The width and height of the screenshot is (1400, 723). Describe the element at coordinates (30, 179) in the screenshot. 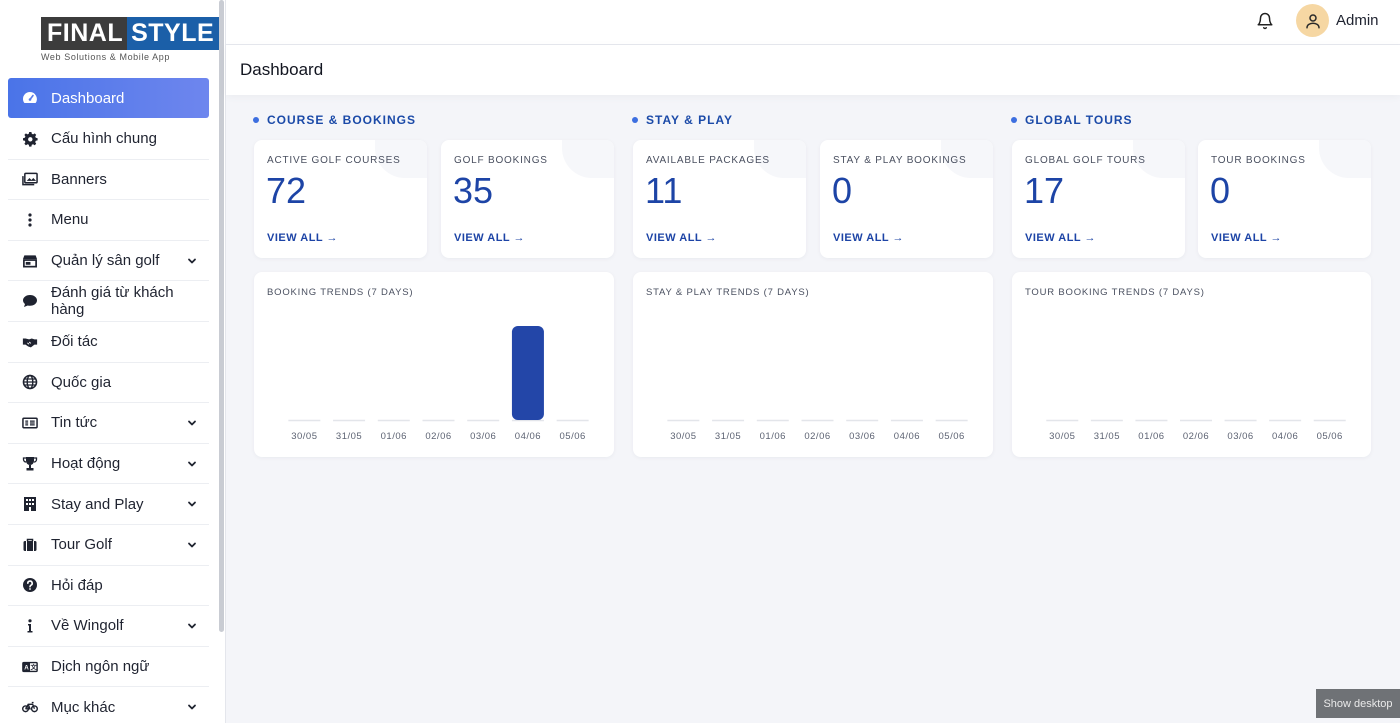

I see `images-icon` at that location.